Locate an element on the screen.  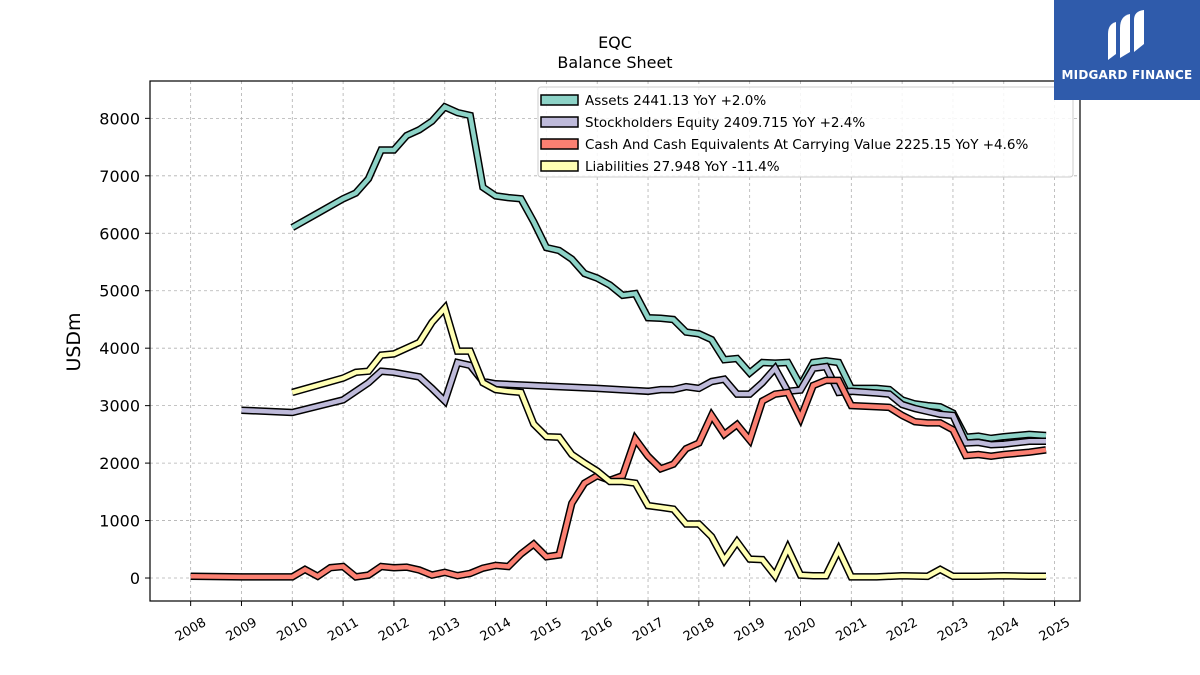
x-tick-label: 2011 is located at coordinates (343, 630).